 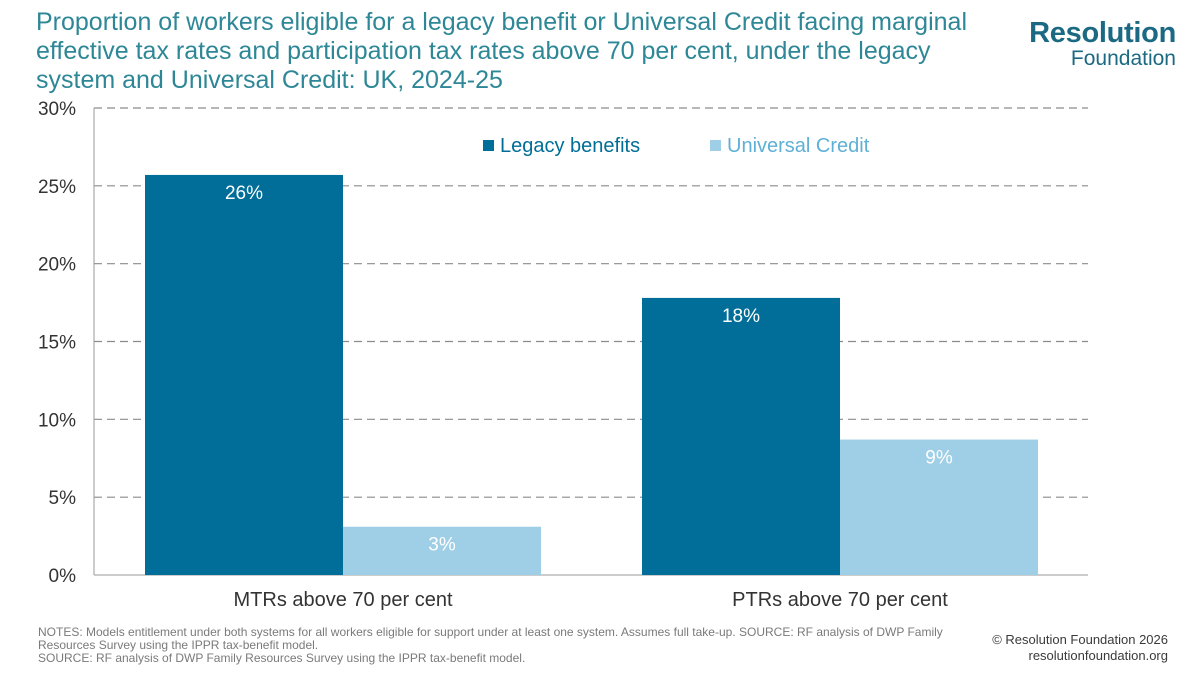 I want to click on copyright: © Resolution Foundation 2026, so click(x=1080, y=639).